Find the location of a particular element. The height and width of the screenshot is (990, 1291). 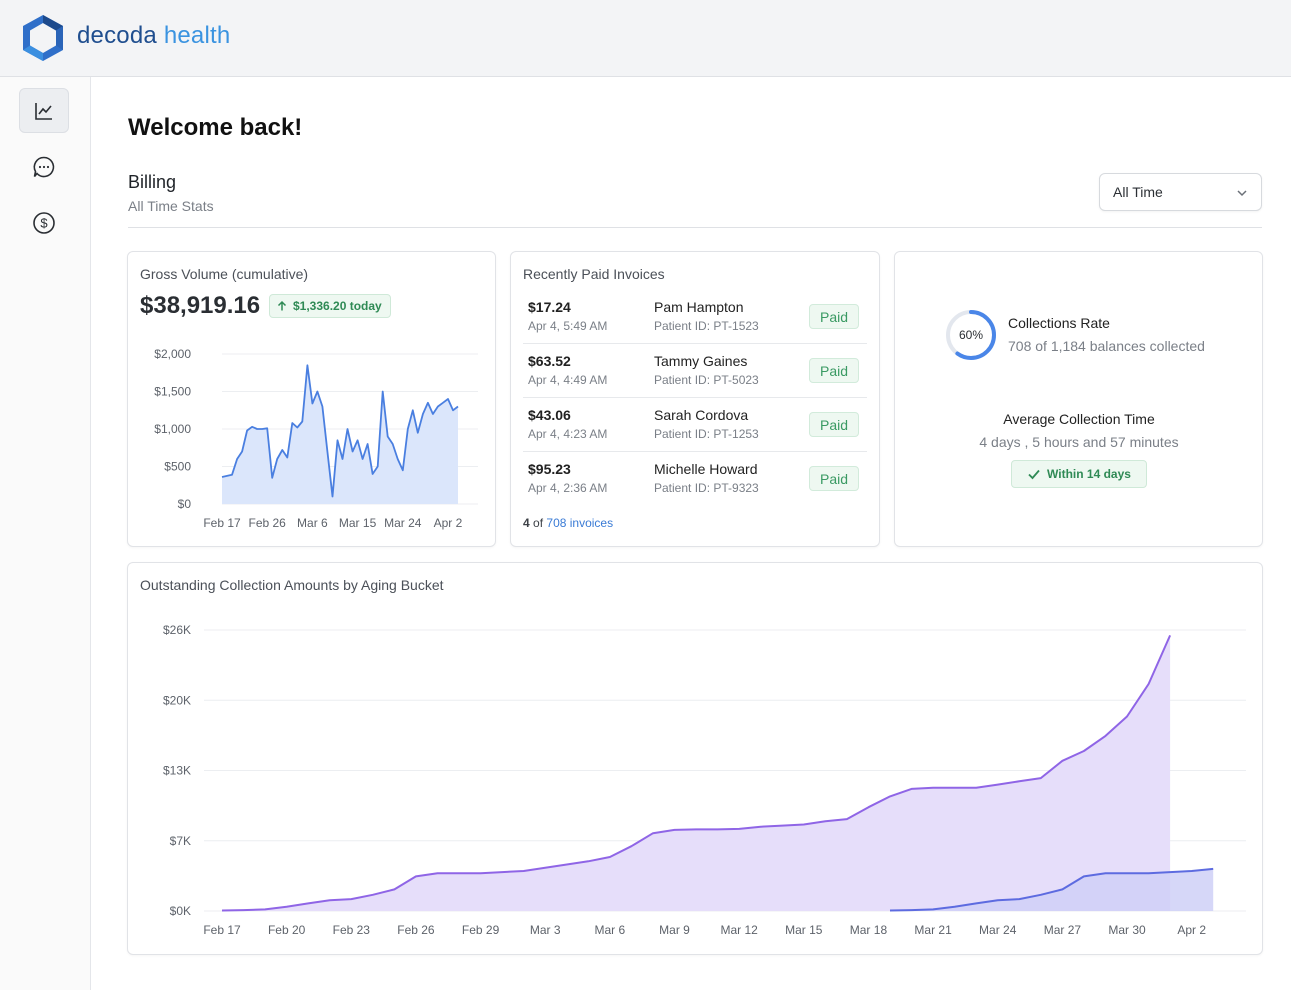

y-tick-label: $13K is located at coordinates (177, 771).